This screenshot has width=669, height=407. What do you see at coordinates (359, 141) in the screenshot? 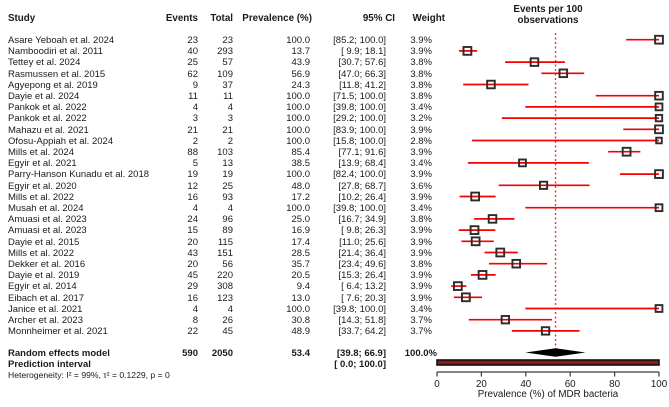
I see `ci-value: [15.8; 100.0]` at bounding box center [359, 141].